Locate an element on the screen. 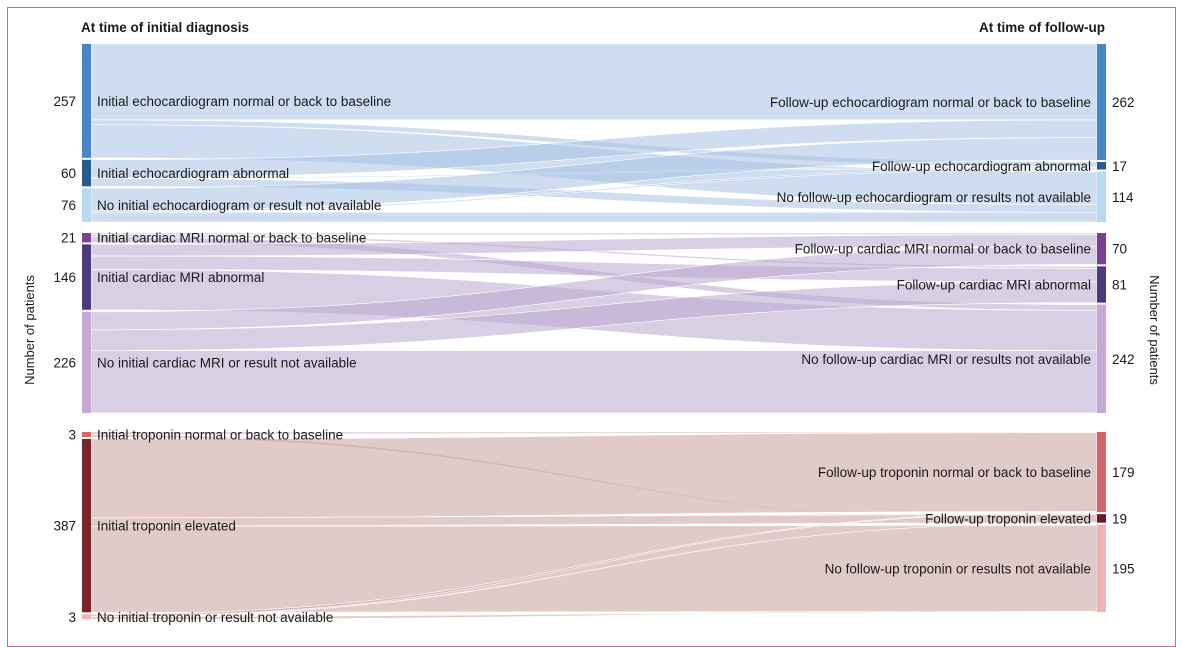 Image resolution: width=1183 pixels, height=647 pixels. count-right-mri-0: 70 is located at coordinates (1119, 249).